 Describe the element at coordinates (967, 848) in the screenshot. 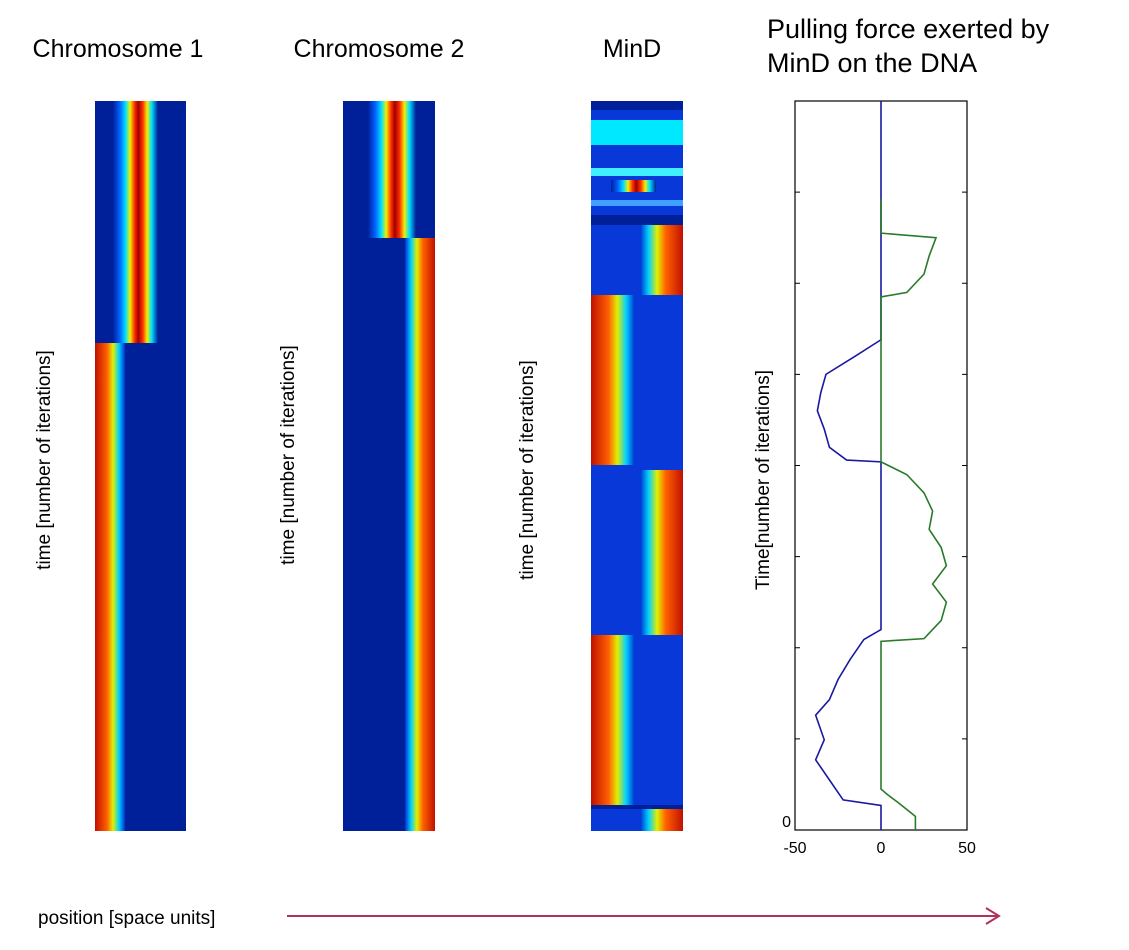

I see `x-tick-label: 50` at that location.